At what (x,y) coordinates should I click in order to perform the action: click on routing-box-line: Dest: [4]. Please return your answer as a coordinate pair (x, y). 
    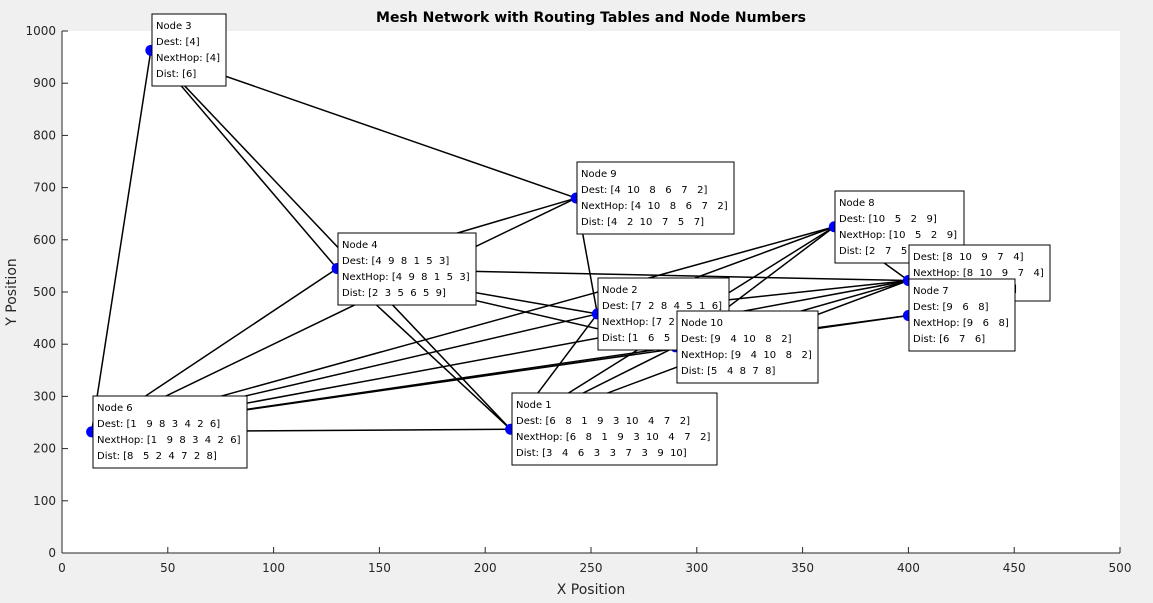
    Looking at the image, I should click on (178, 42).